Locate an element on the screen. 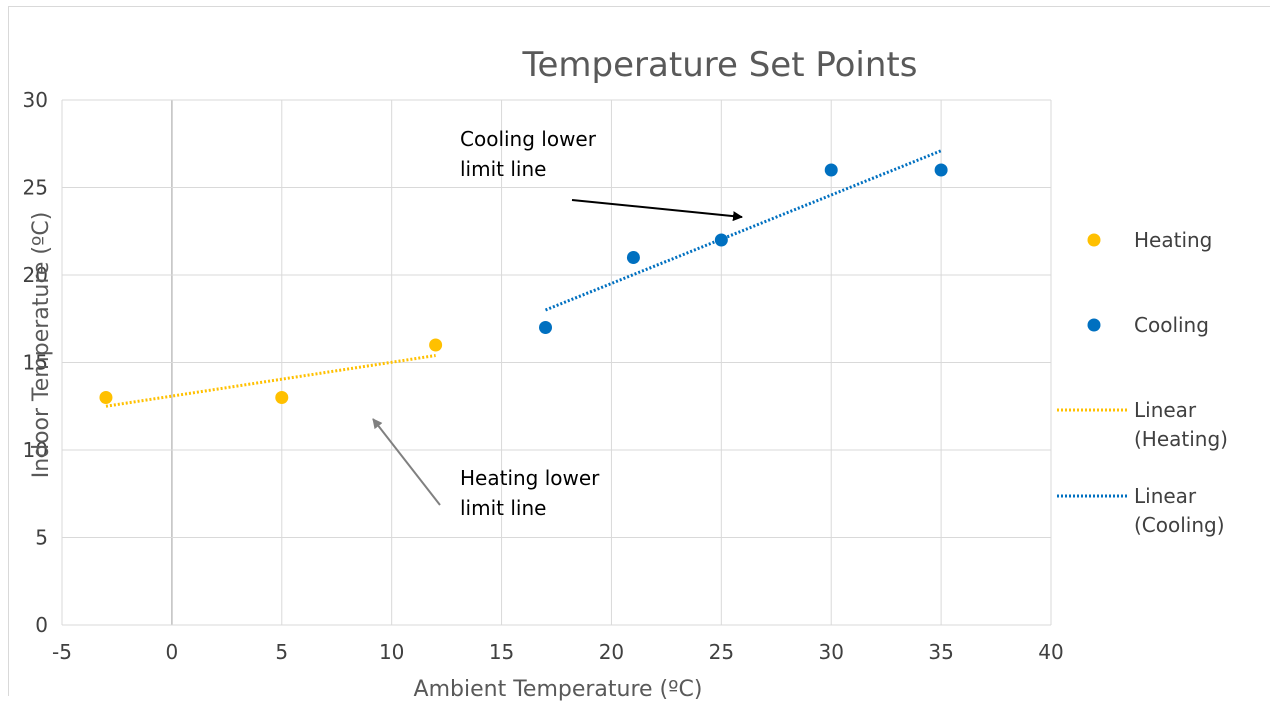  chart-title: Temperature Set Points is located at coordinates (720, 65).